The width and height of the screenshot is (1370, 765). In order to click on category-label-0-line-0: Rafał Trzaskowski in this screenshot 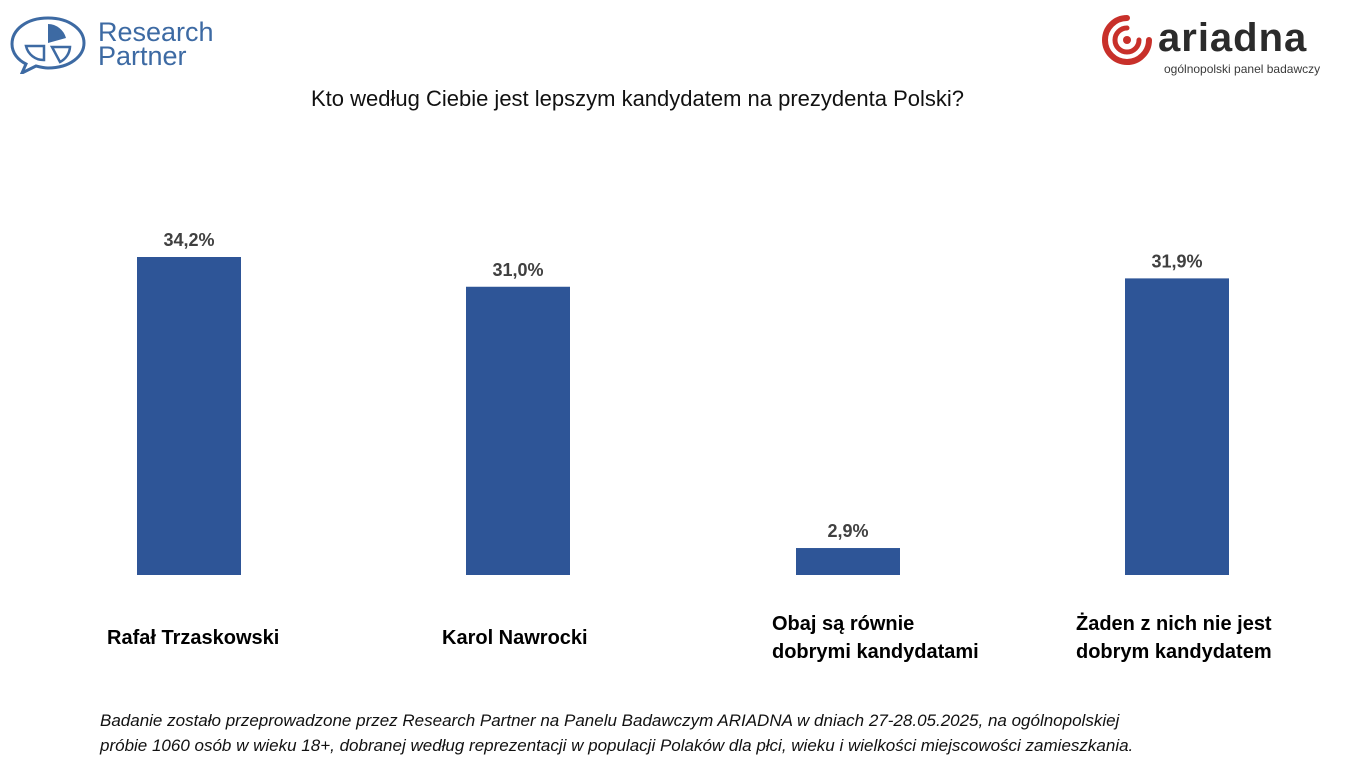, I will do `click(193, 638)`.